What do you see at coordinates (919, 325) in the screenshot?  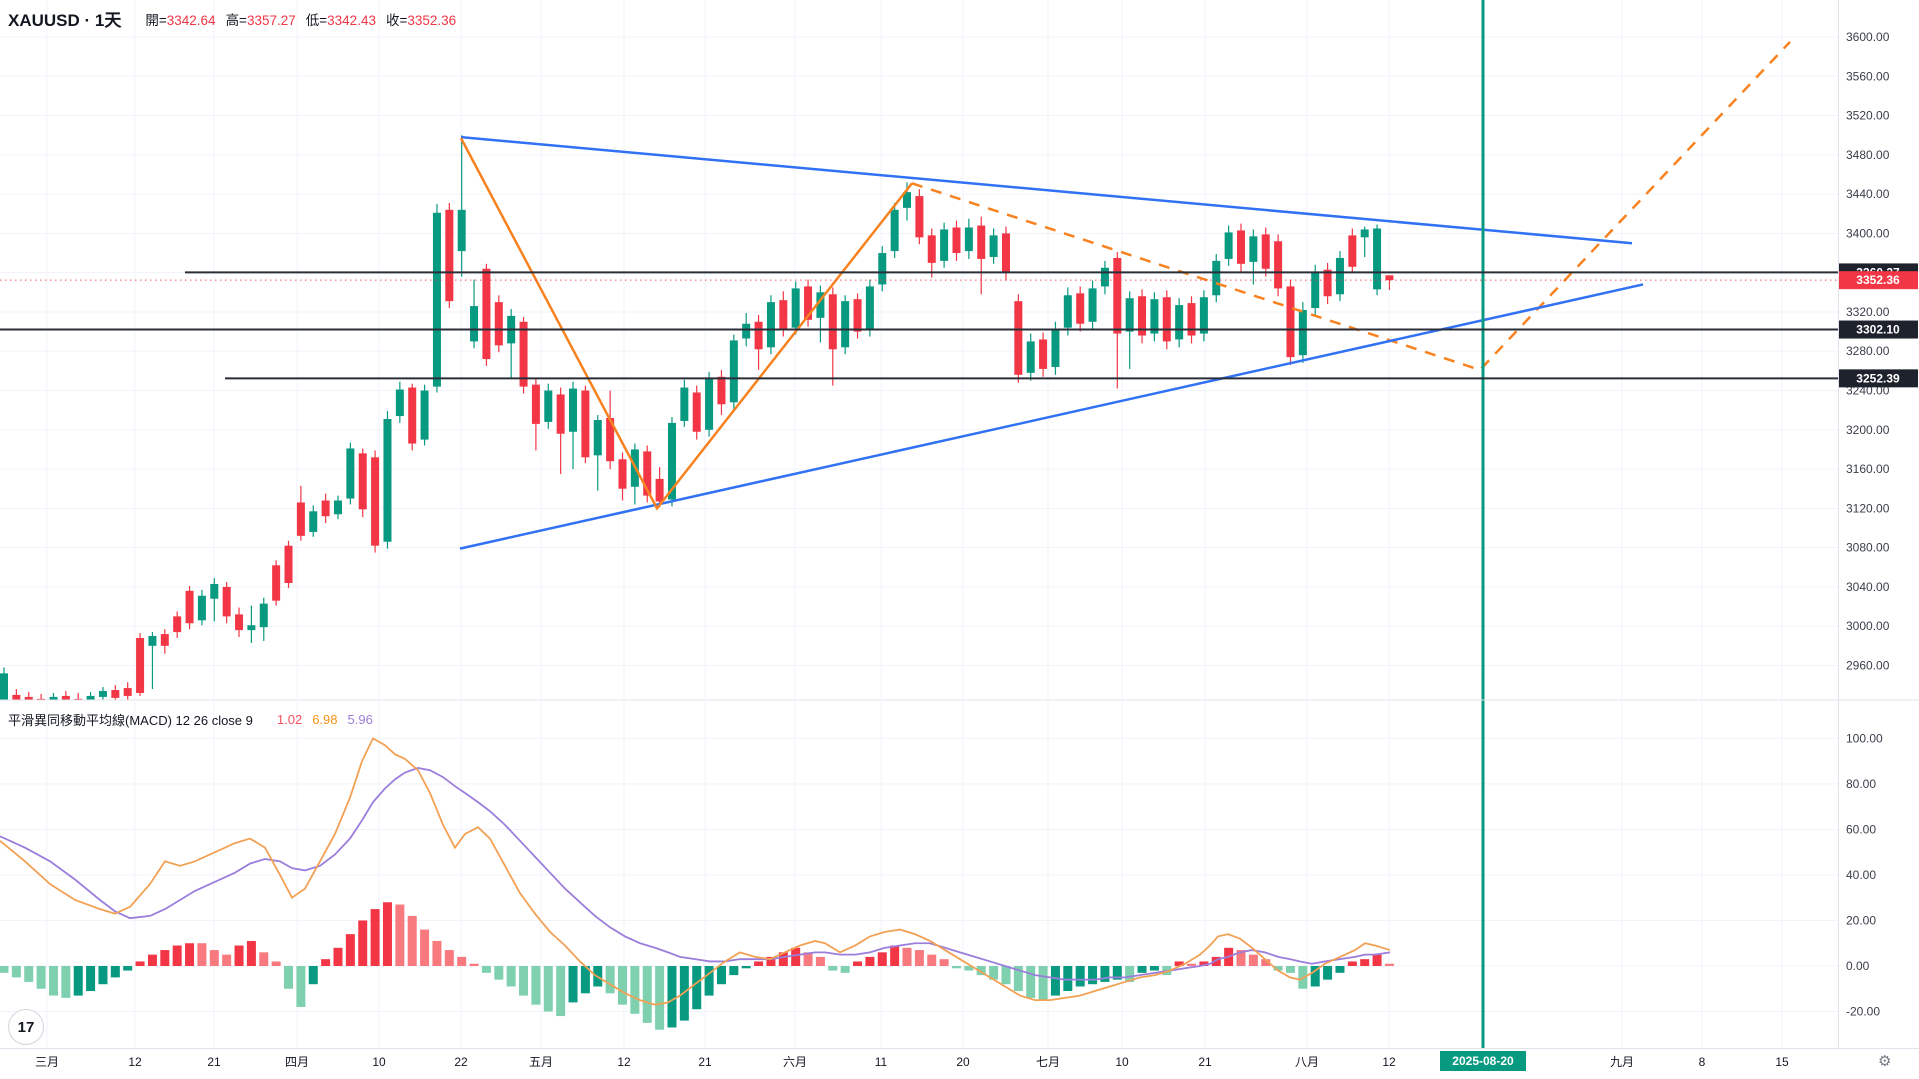 I see `price-level-lines` at bounding box center [919, 325].